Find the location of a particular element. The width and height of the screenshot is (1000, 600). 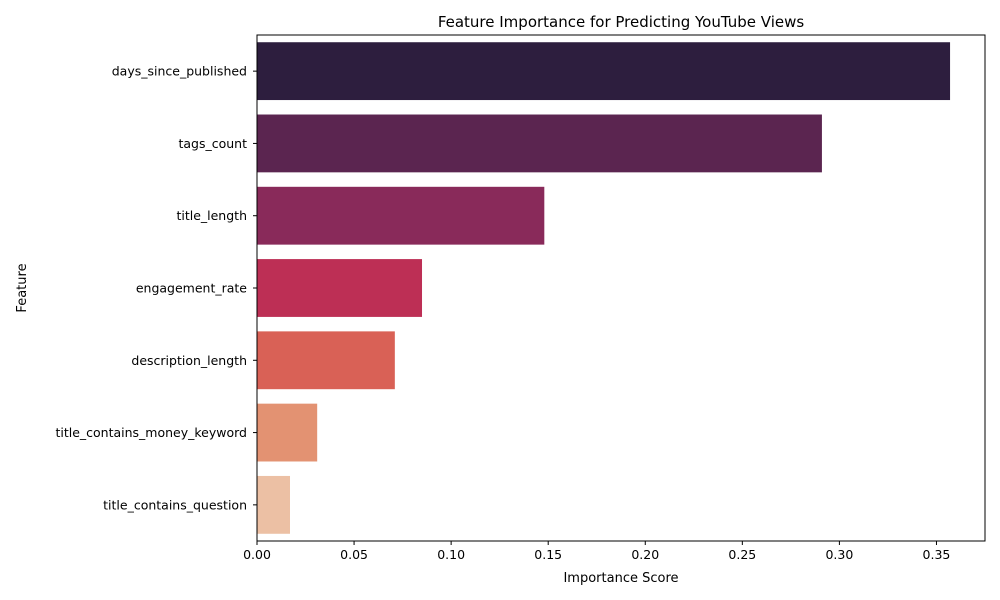

y-tick-label: engagement_rate is located at coordinates (191, 288).